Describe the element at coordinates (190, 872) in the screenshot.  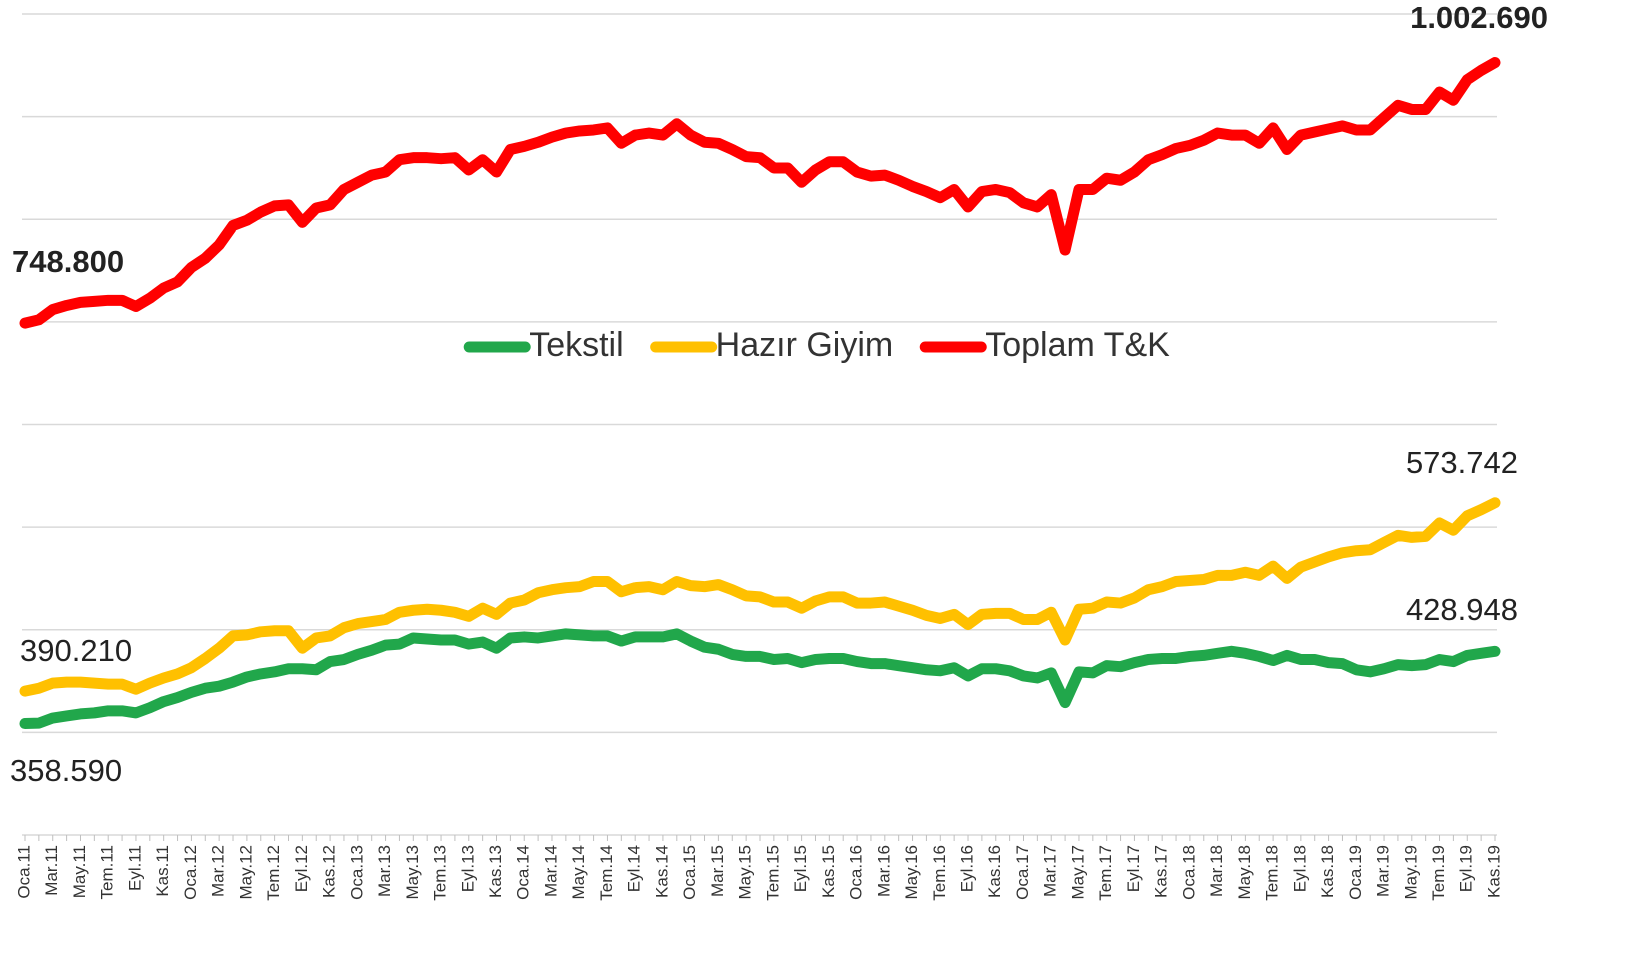
I see `x-tick-label: Oca.12` at that location.